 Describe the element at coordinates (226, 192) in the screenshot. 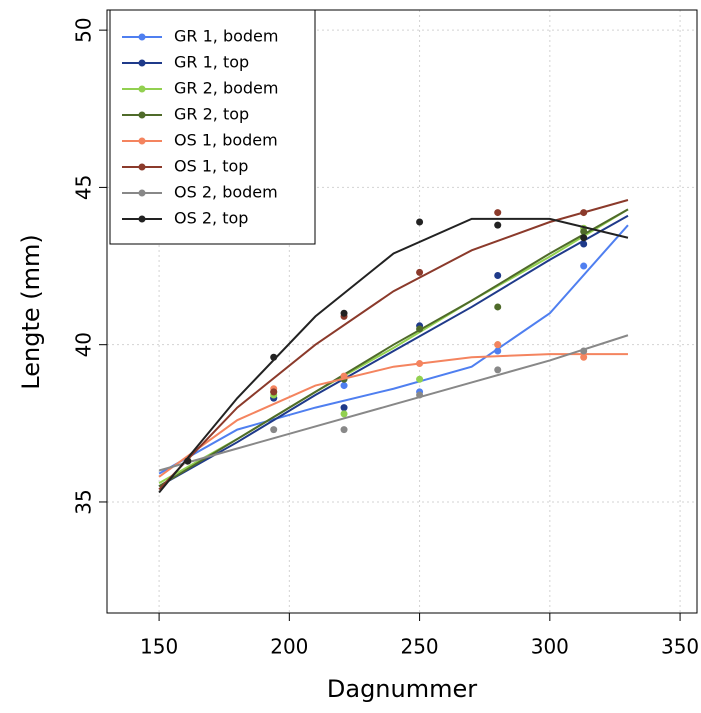

I see `legend-label: OS 2, bodem` at that location.